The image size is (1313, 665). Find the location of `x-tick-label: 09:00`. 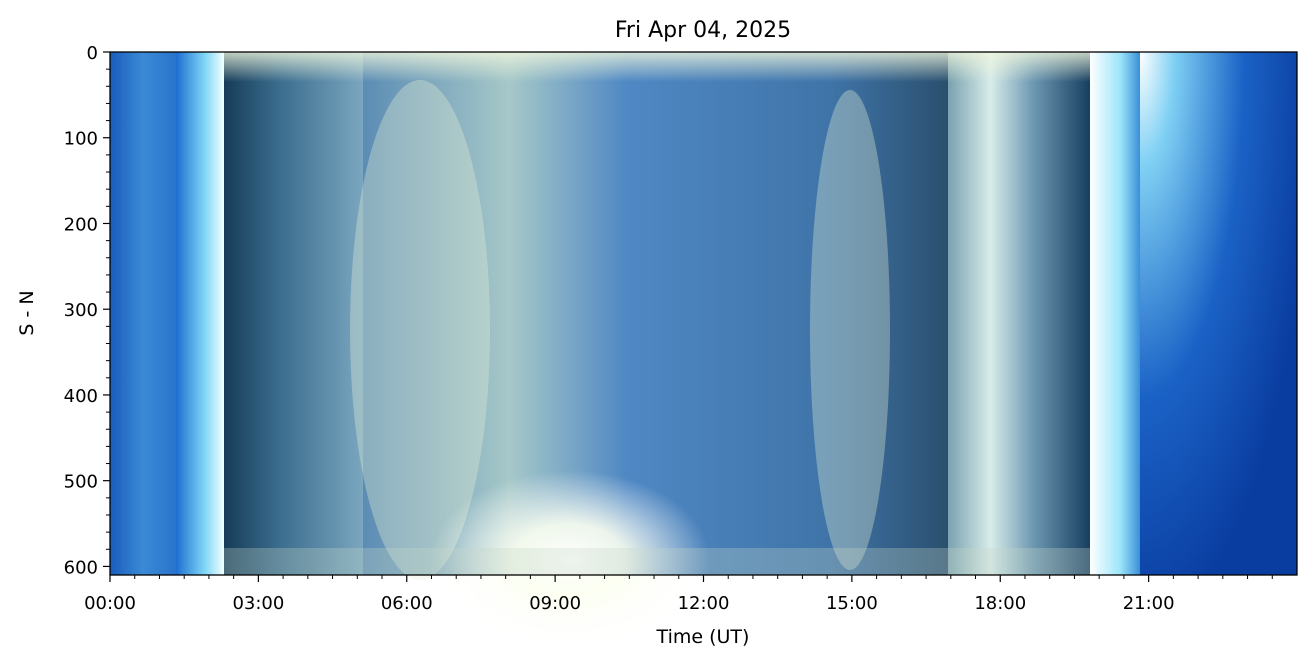

x-tick-label: 09:00 is located at coordinates (555, 603).